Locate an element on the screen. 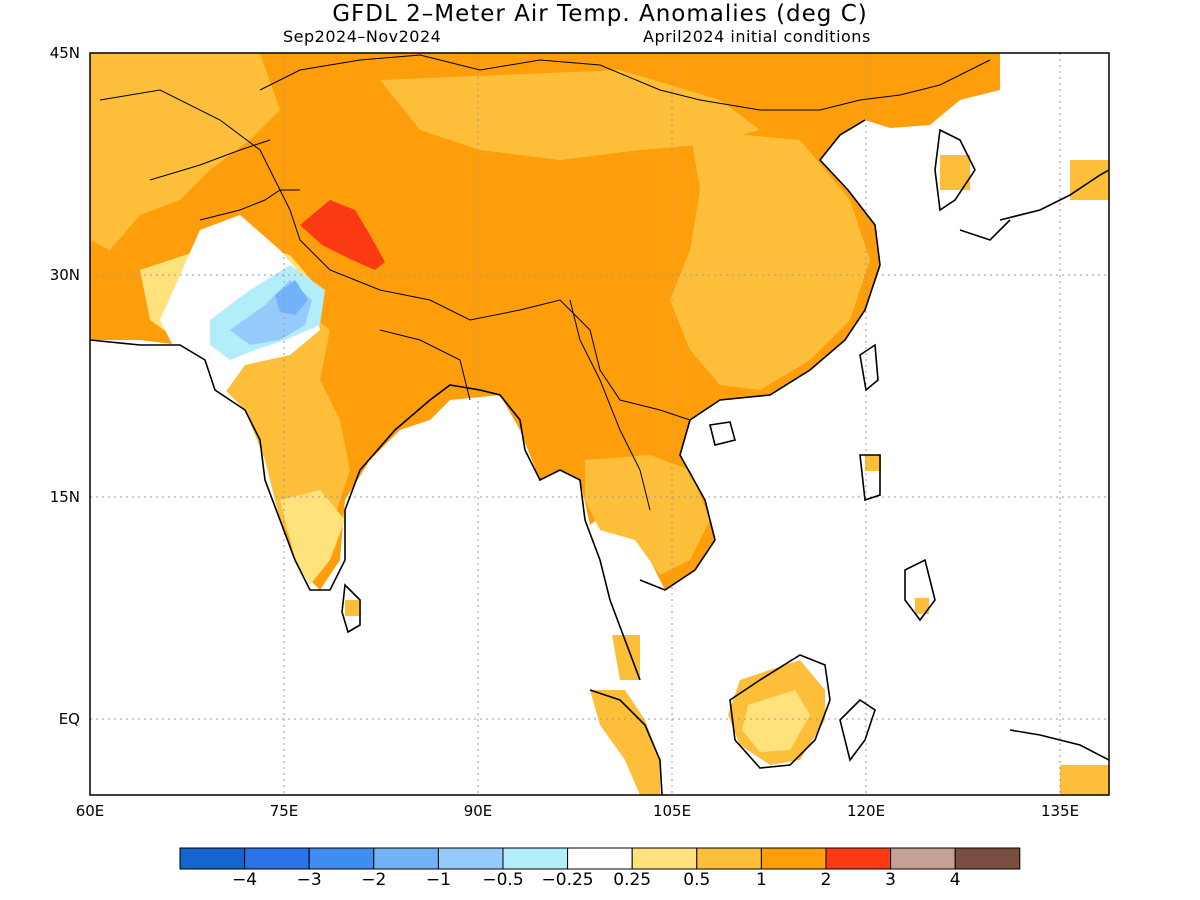  anomaly-field-warm-05-1-west is located at coordinates (185, 151).